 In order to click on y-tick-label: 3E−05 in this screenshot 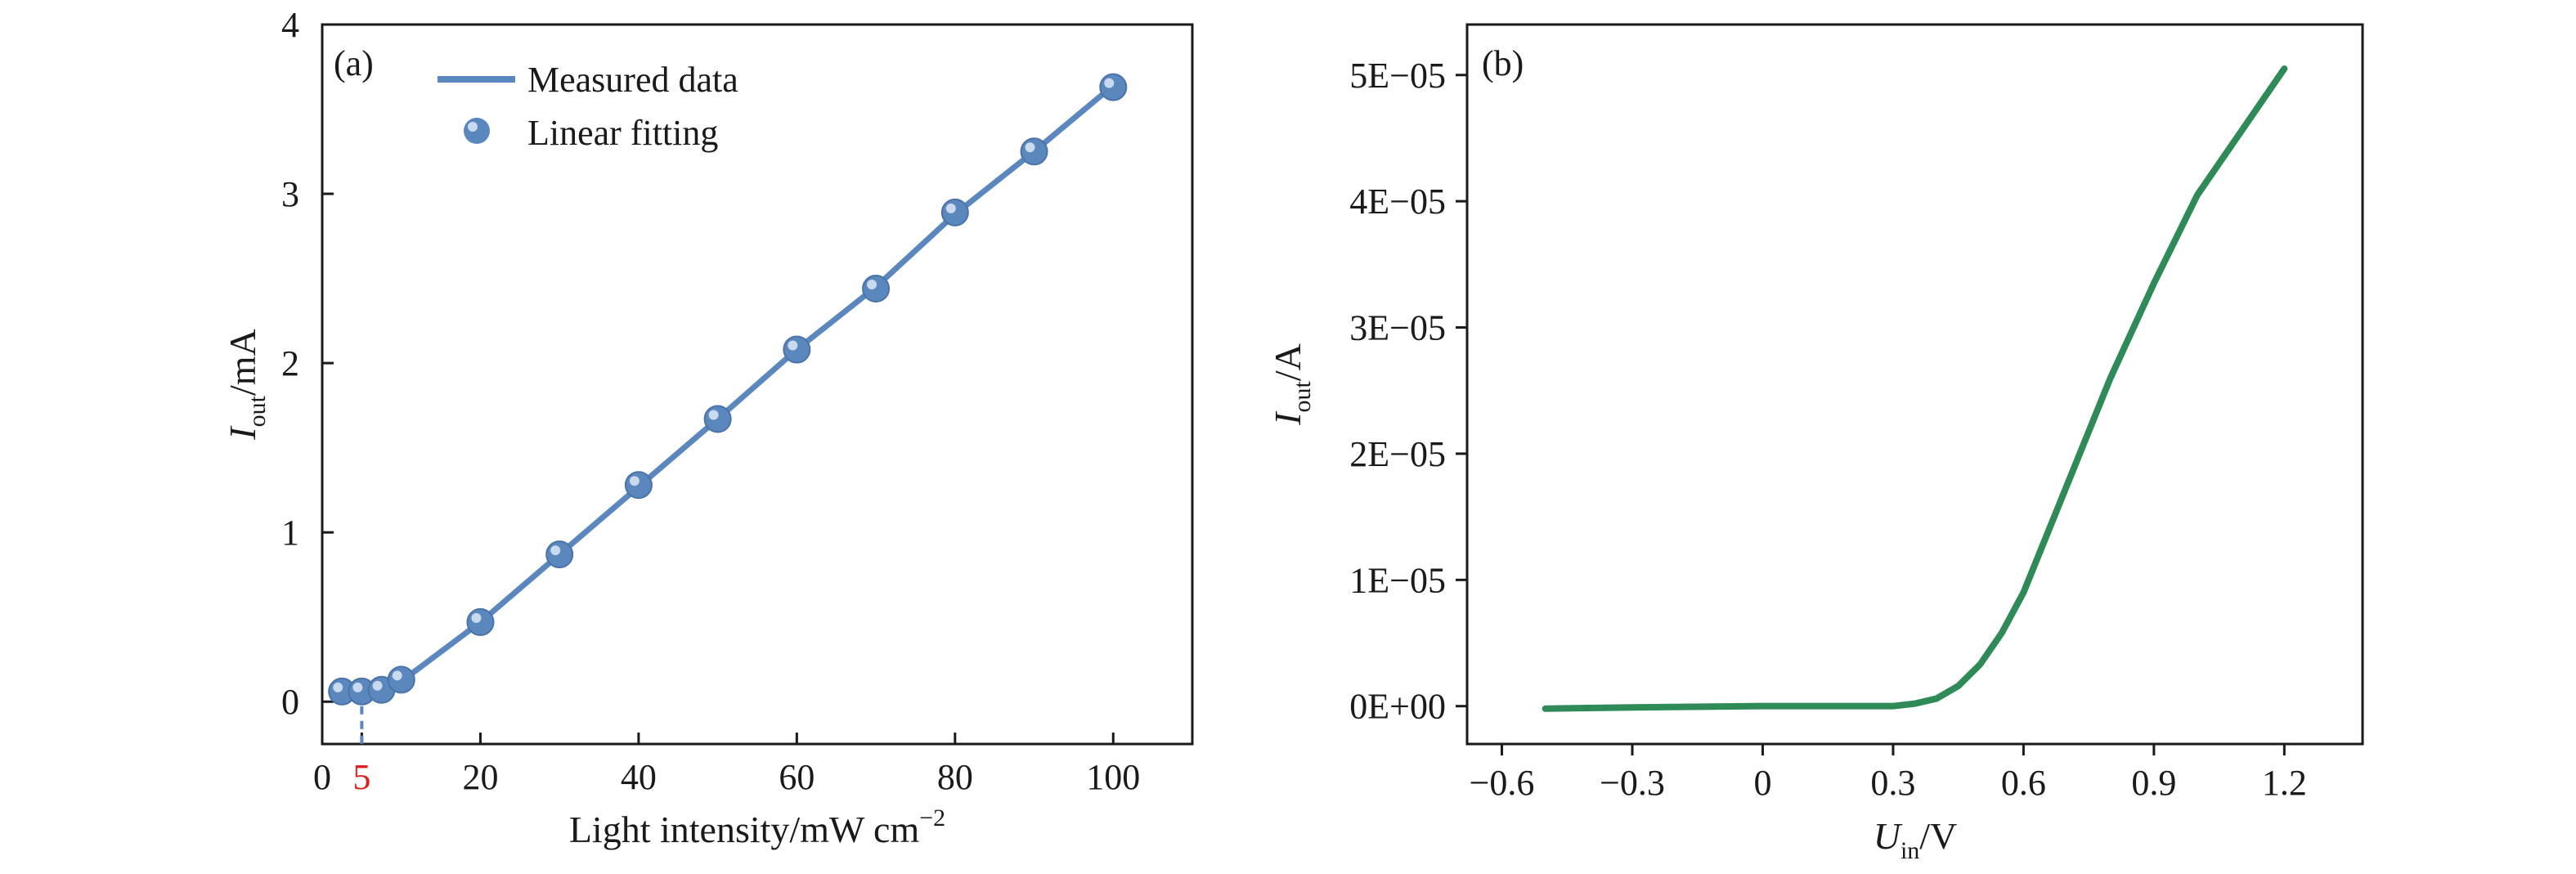, I will do `click(1397, 328)`.